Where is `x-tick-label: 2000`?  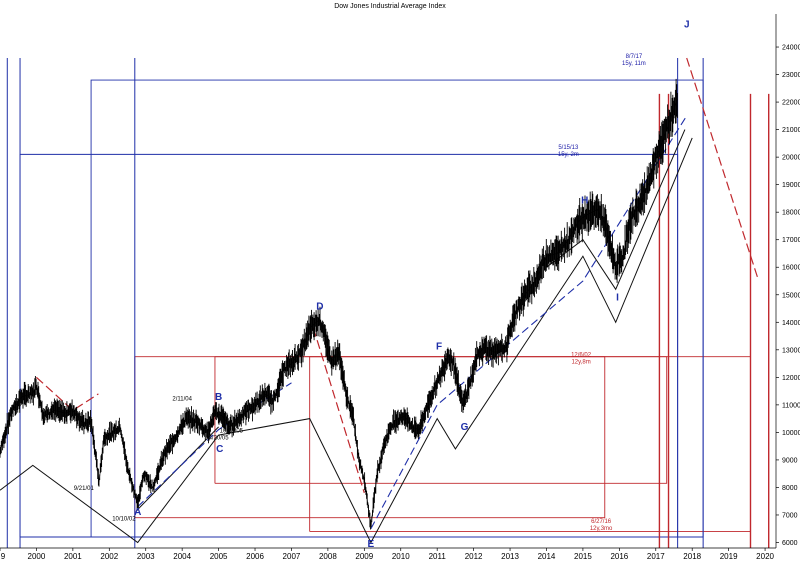
x-tick-label: 2000 is located at coordinates (37, 556).